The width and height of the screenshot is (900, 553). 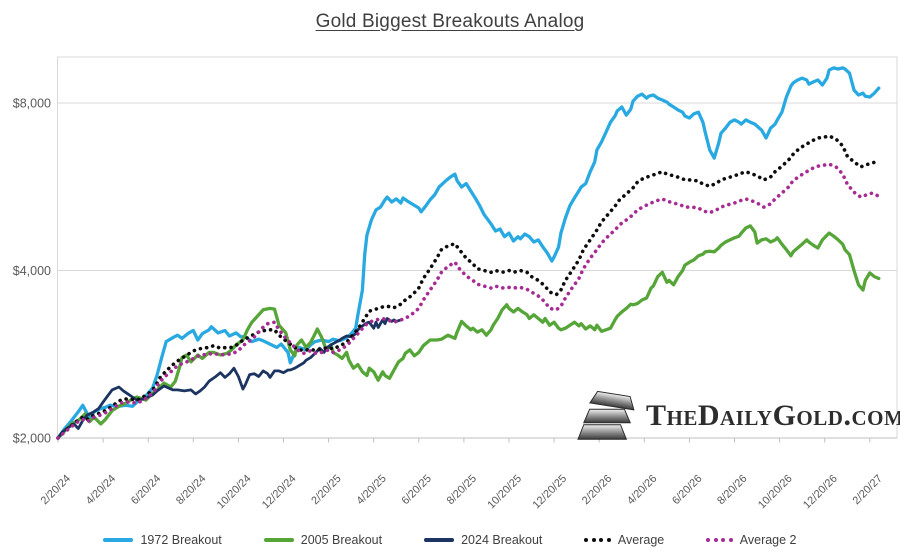 What do you see at coordinates (32, 439) in the screenshot?
I see `y-tick-label: $2,000` at bounding box center [32, 439].